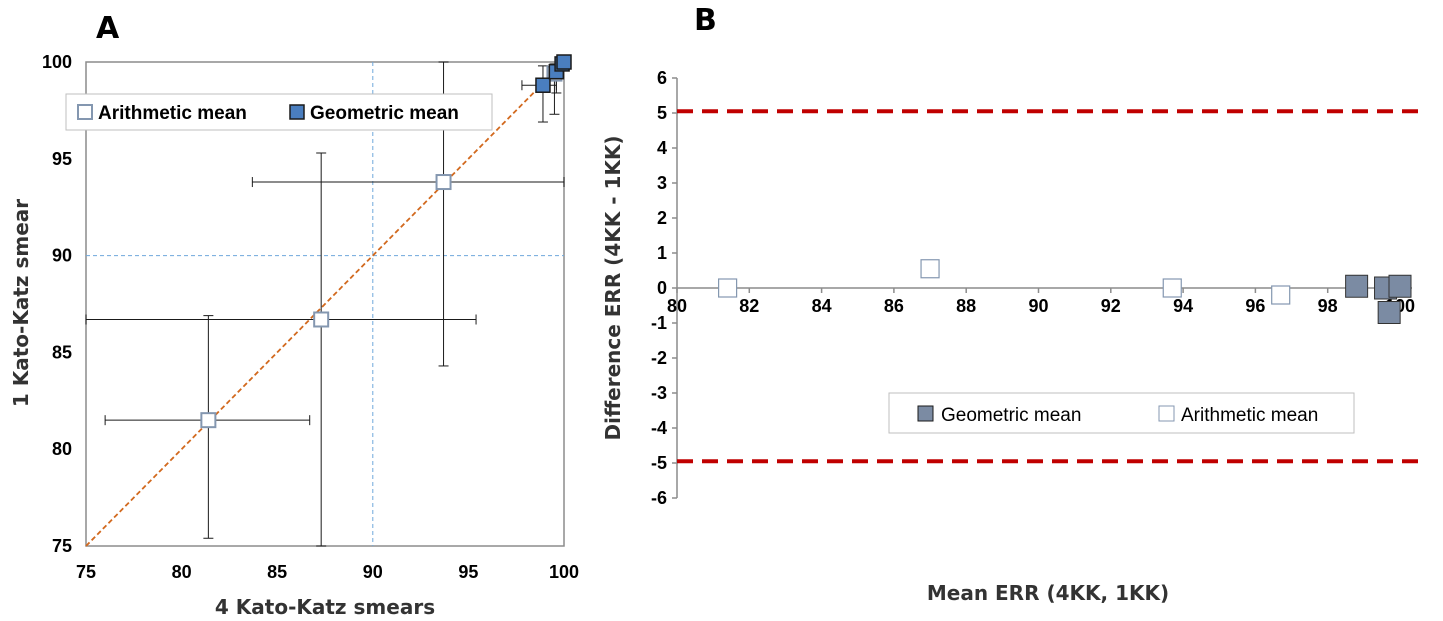 This screenshot has height=621, width=1443. I want to click on panel-a-x-tick-label: 75, so click(86, 572).